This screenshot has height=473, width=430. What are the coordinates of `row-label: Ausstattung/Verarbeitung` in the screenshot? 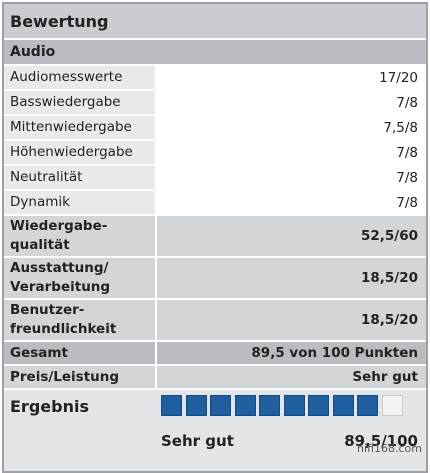 It's located at (79, 278).